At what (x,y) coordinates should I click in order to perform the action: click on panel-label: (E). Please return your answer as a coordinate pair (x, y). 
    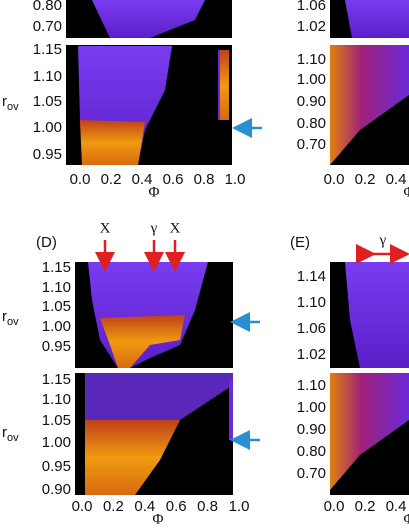
    Looking at the image, I should click on (300, 242).